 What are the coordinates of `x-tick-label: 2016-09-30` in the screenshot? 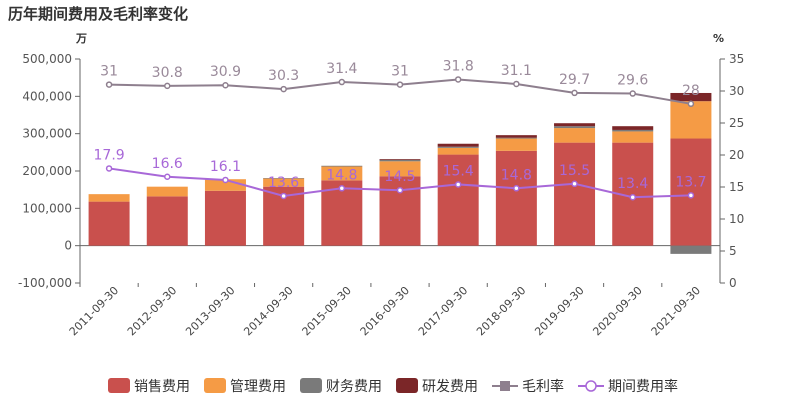 It's located at (385, 311).